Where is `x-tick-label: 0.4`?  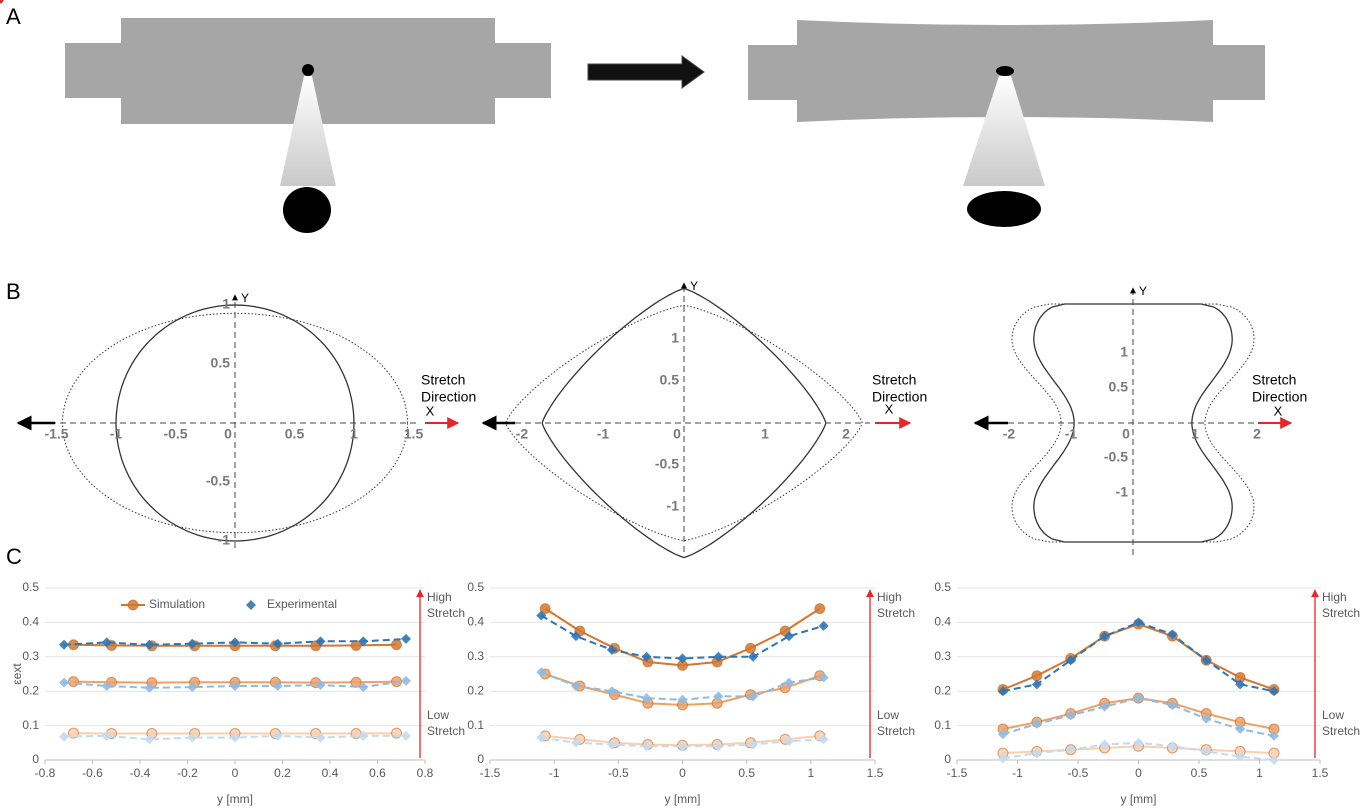 x-tick-label: 0.4 is located at coordinates (330, 773).